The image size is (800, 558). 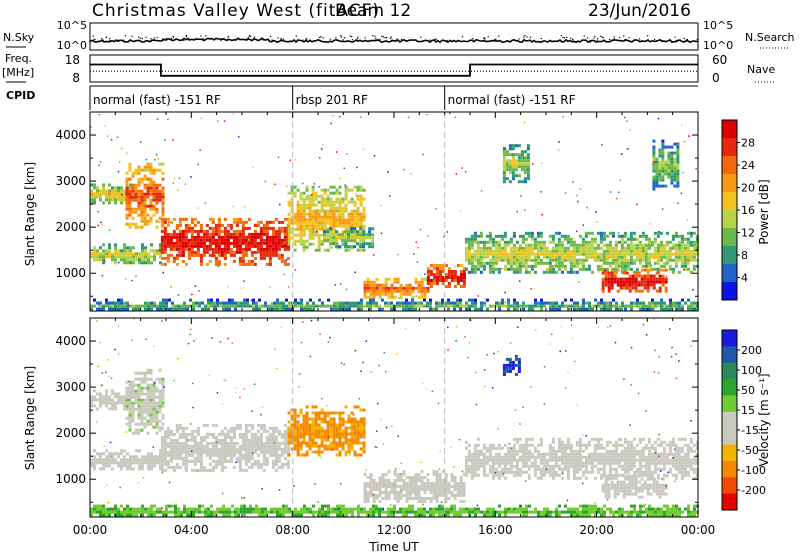 I want to click on colorbar-swatch, so click(x=729, y=255).